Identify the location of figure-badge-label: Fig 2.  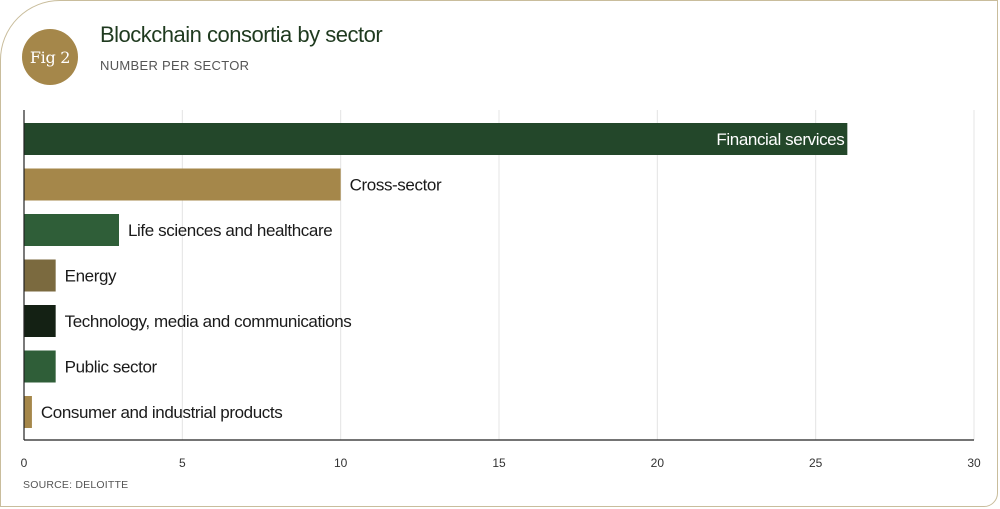
(50, 57).